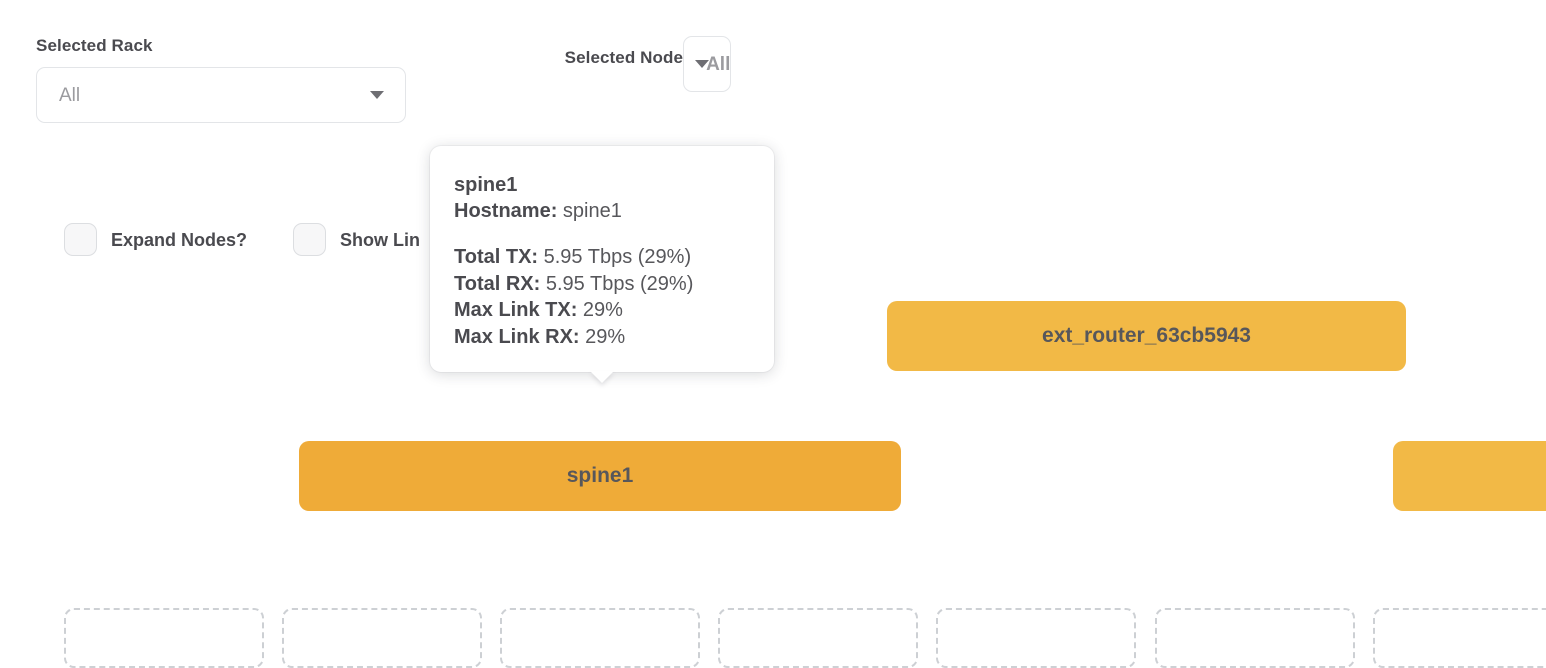  Describe the element at coordinates (179, 239) in the screenshot. I see `checkbox-expand-nodes-label: Expand Nodes?` at that location.